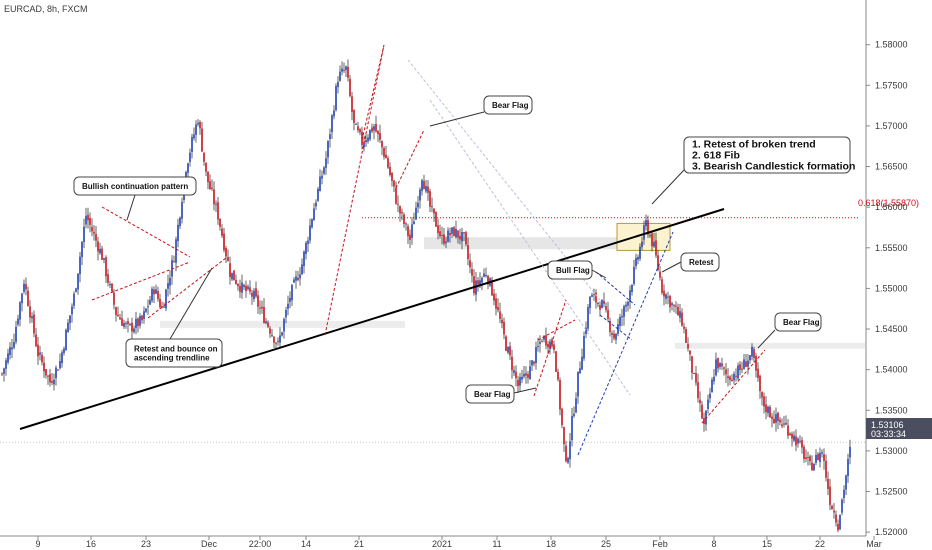 The width and height of the screenshot is (932, 550). I want to click on price-label-value: 1.53106, so click(887, 425).